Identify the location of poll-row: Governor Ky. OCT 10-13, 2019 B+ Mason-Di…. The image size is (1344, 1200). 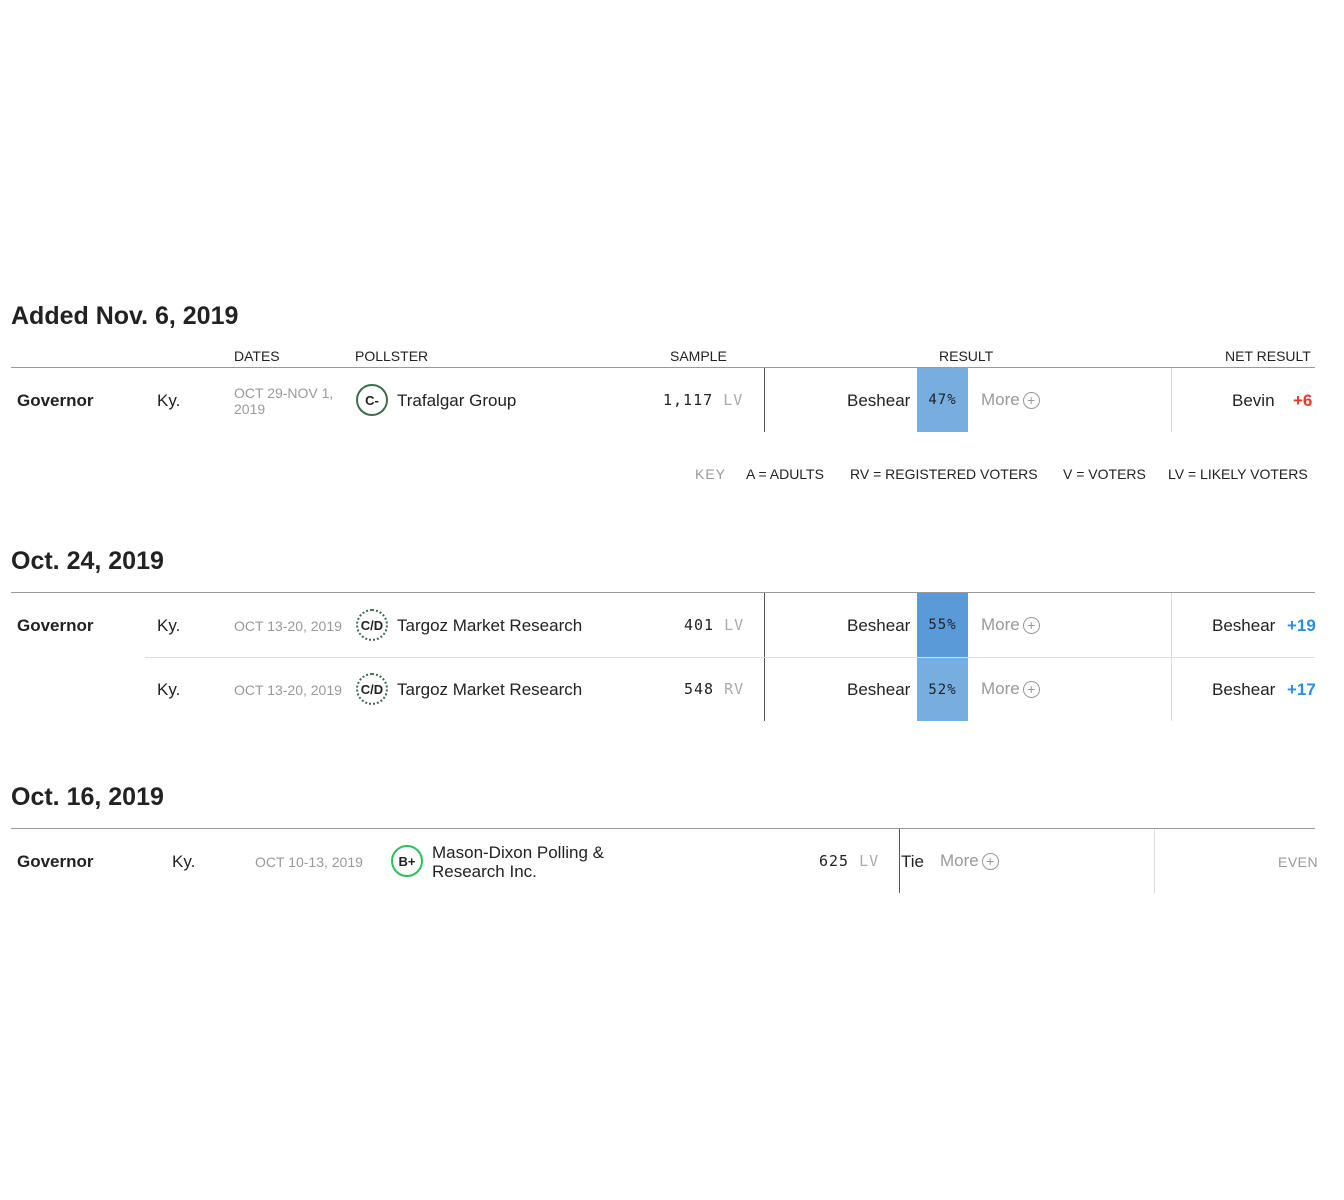
(672, 861).